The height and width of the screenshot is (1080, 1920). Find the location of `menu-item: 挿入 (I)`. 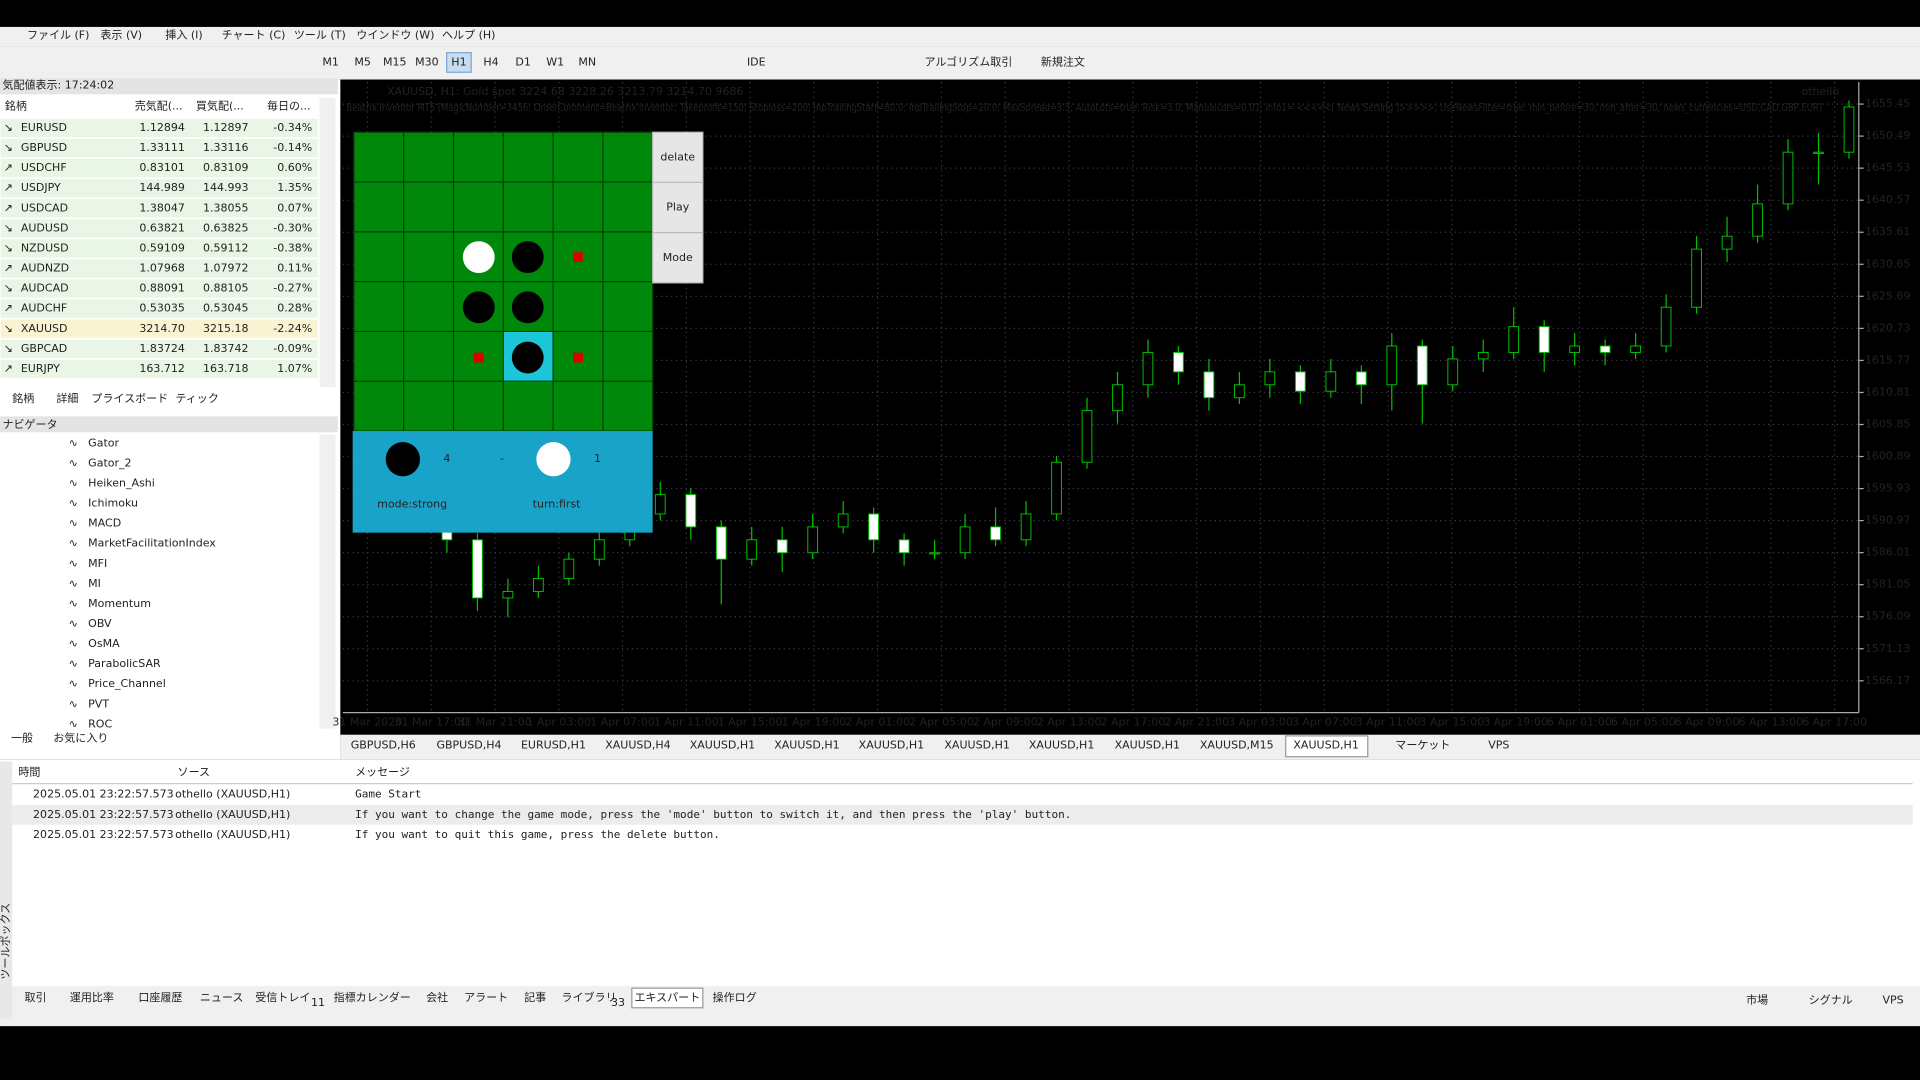

menu-item: 挿入 (I) is located at coordinates (183, 35).